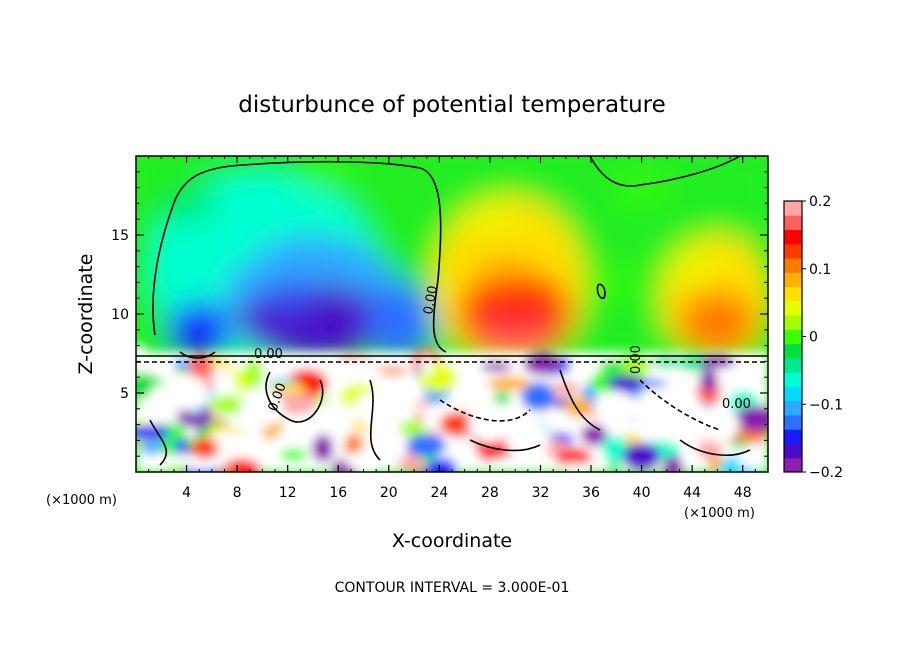  What do you see at coordinates (826, 473) in the screenshot?
I see `colorbar-tick-label: −0.2` at bounding box center [826, 473].